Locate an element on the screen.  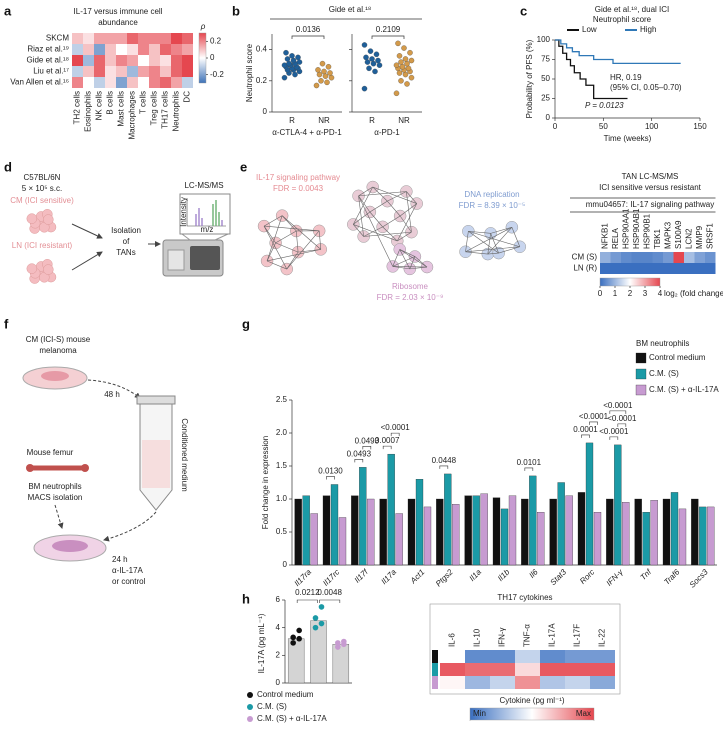
legend-title: BM neutrophils is located at coordinates (662, 343).